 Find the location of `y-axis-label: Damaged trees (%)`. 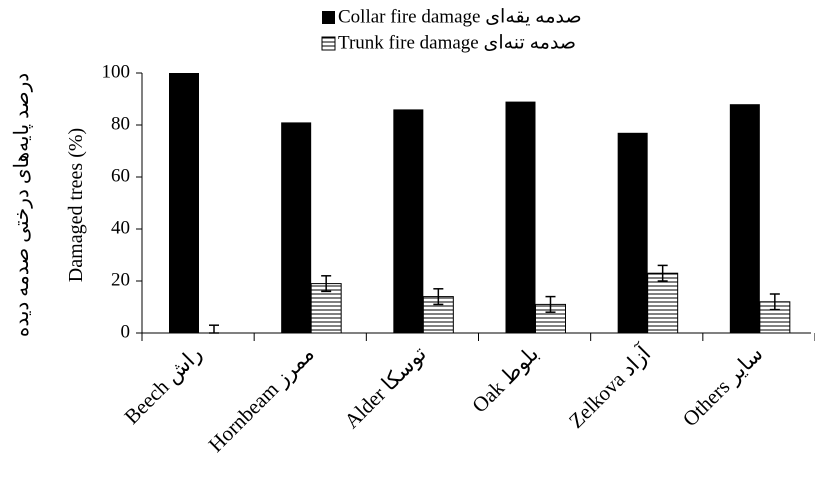

y-axis-label: Damaged trees (%) is located at coordinates (76, 205).